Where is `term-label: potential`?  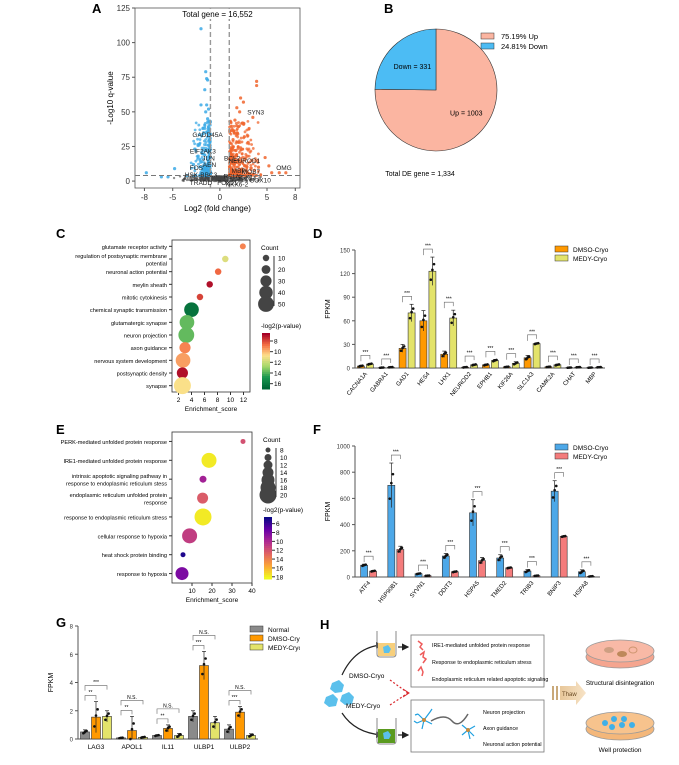
term-label: potential is located at coordinates (156, 264).